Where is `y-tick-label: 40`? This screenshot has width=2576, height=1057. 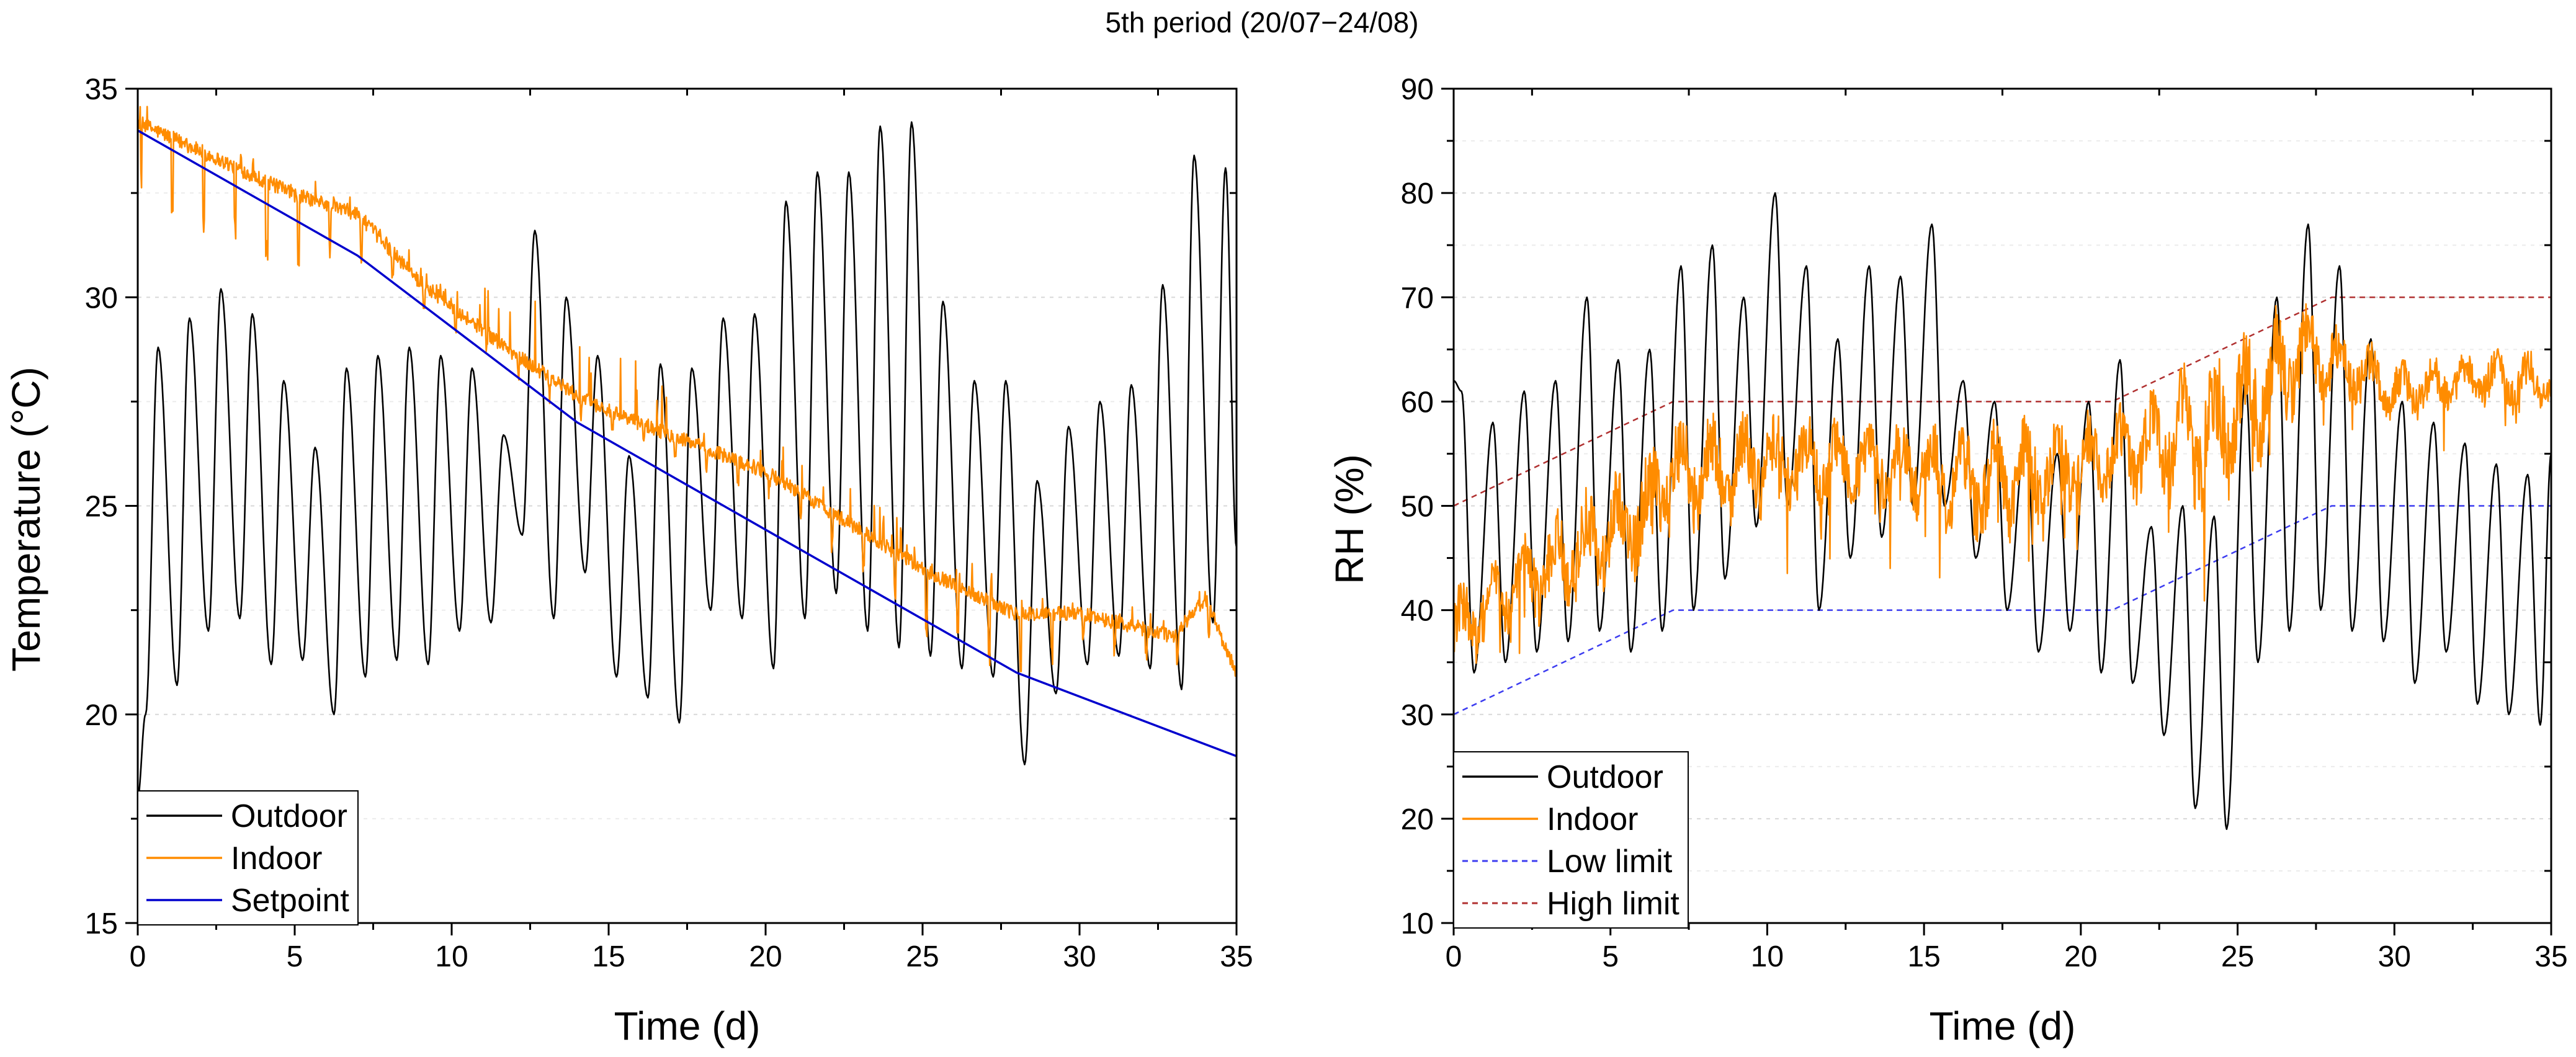 y-tick-label: 40 is located at coordinates (1417, 611).